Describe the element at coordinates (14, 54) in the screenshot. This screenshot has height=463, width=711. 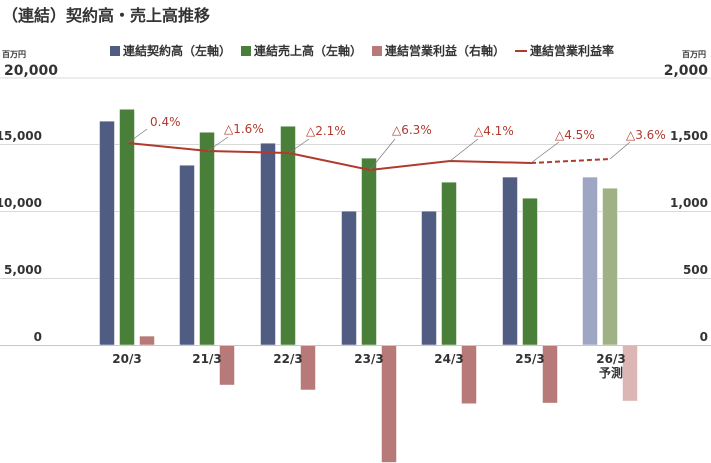
I see `left-axis-unit: 百万円` at that location.